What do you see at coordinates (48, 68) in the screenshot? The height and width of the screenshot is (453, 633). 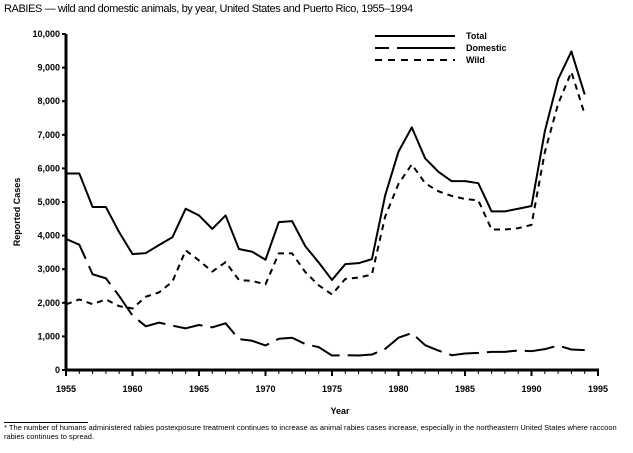 I see `y-tick-label: 9,000` at bounding box center [48, 68].